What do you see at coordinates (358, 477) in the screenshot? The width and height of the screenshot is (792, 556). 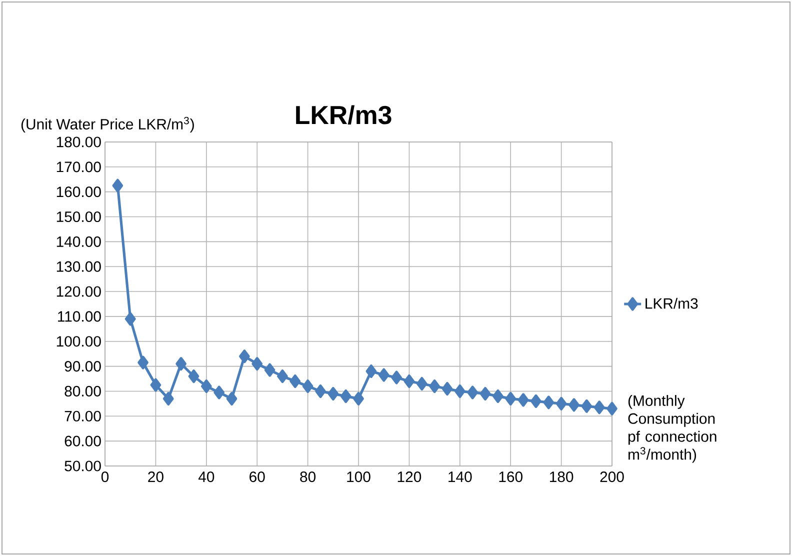 I see `x-tick-label: 100` at bounding box center [358, 477].